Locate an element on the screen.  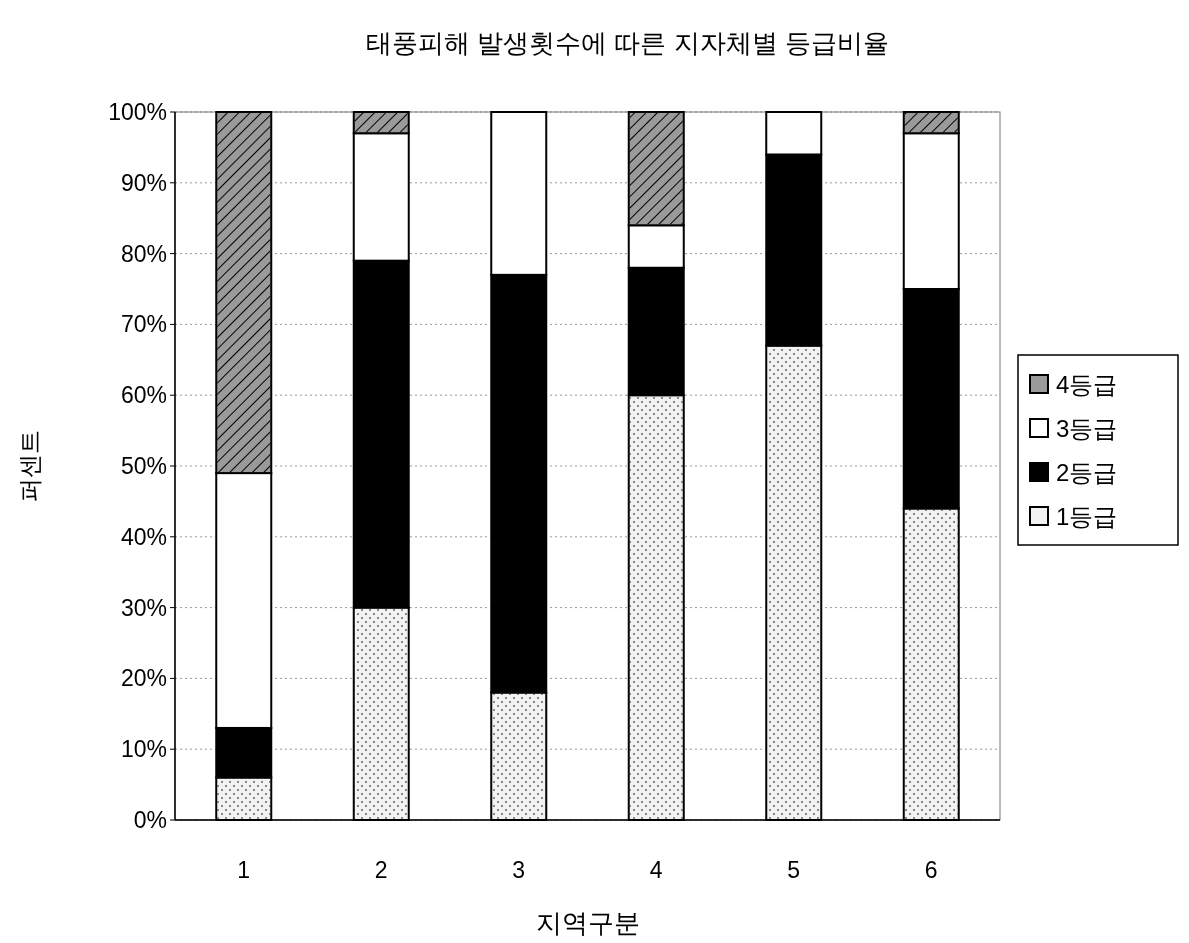
y-tick-label: 10% is located at coordinates (143, 749).